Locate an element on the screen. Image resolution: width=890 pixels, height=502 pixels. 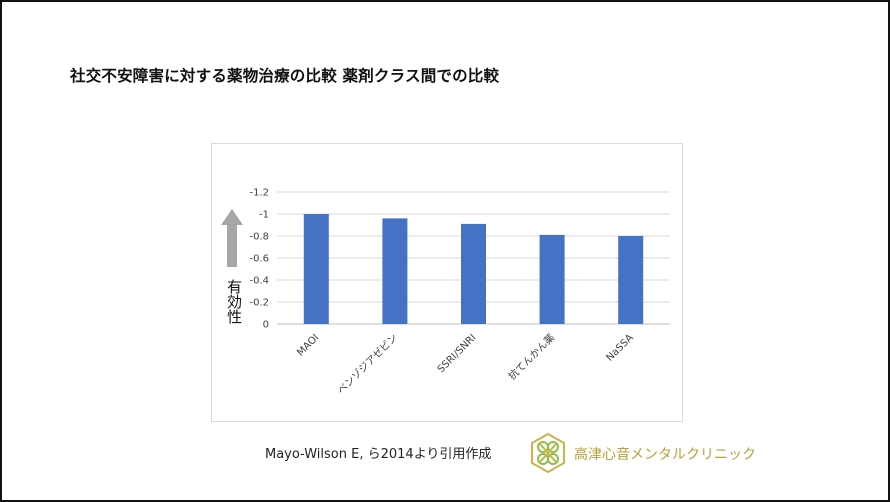
y-tick-label: -0.2 is located at coordinates (259, 303).